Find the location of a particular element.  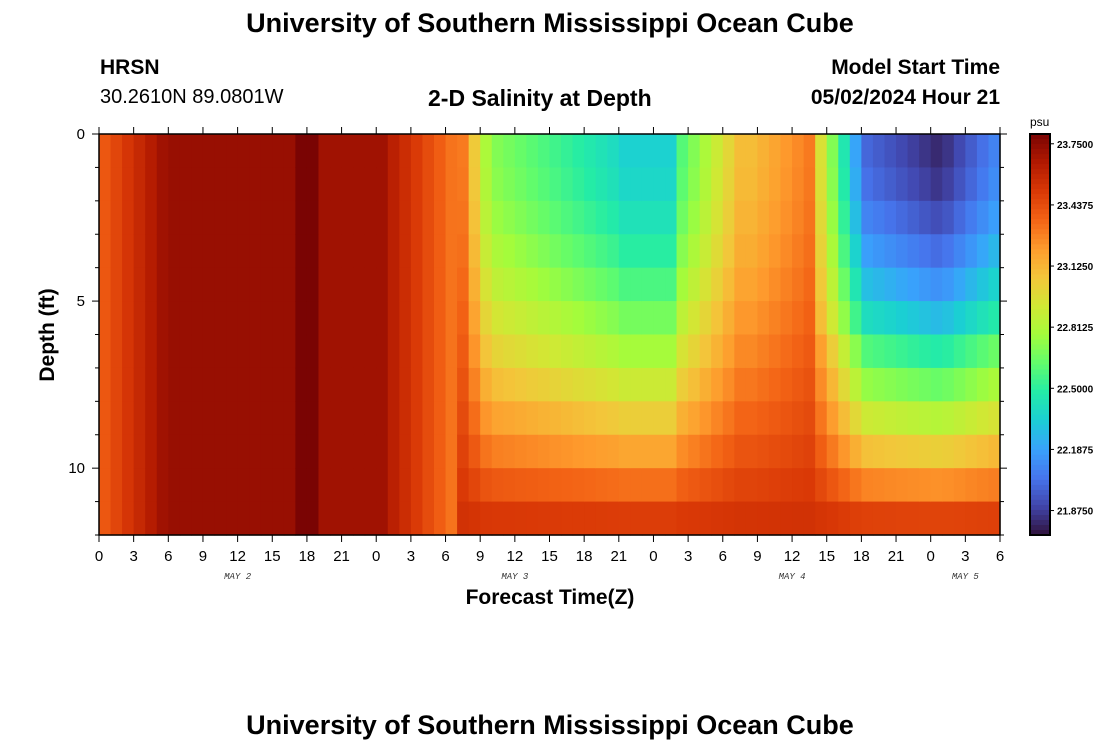

x-tick-label: 3 is located at coordinates (411, 556).